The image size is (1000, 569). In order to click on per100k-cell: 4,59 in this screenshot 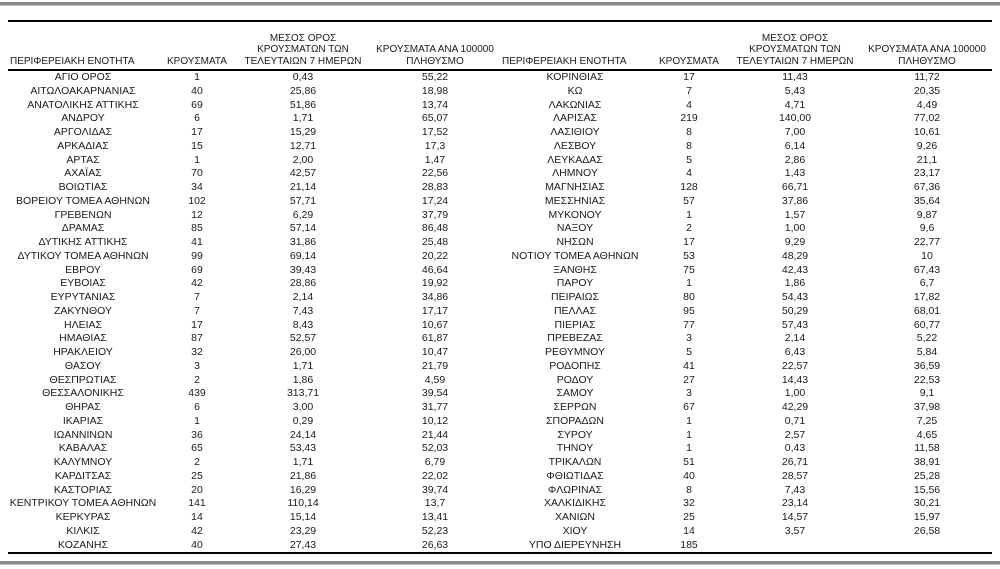, I will do `click(435, 379)`.